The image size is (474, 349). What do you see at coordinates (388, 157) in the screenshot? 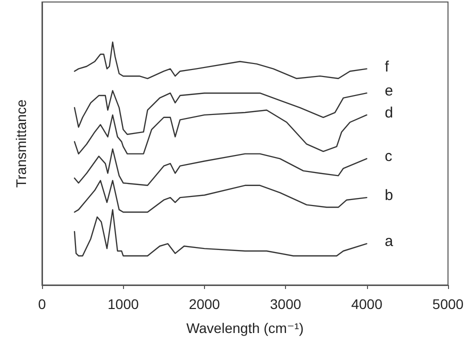
I see `series-label: c` at bounding box center [388, 157].